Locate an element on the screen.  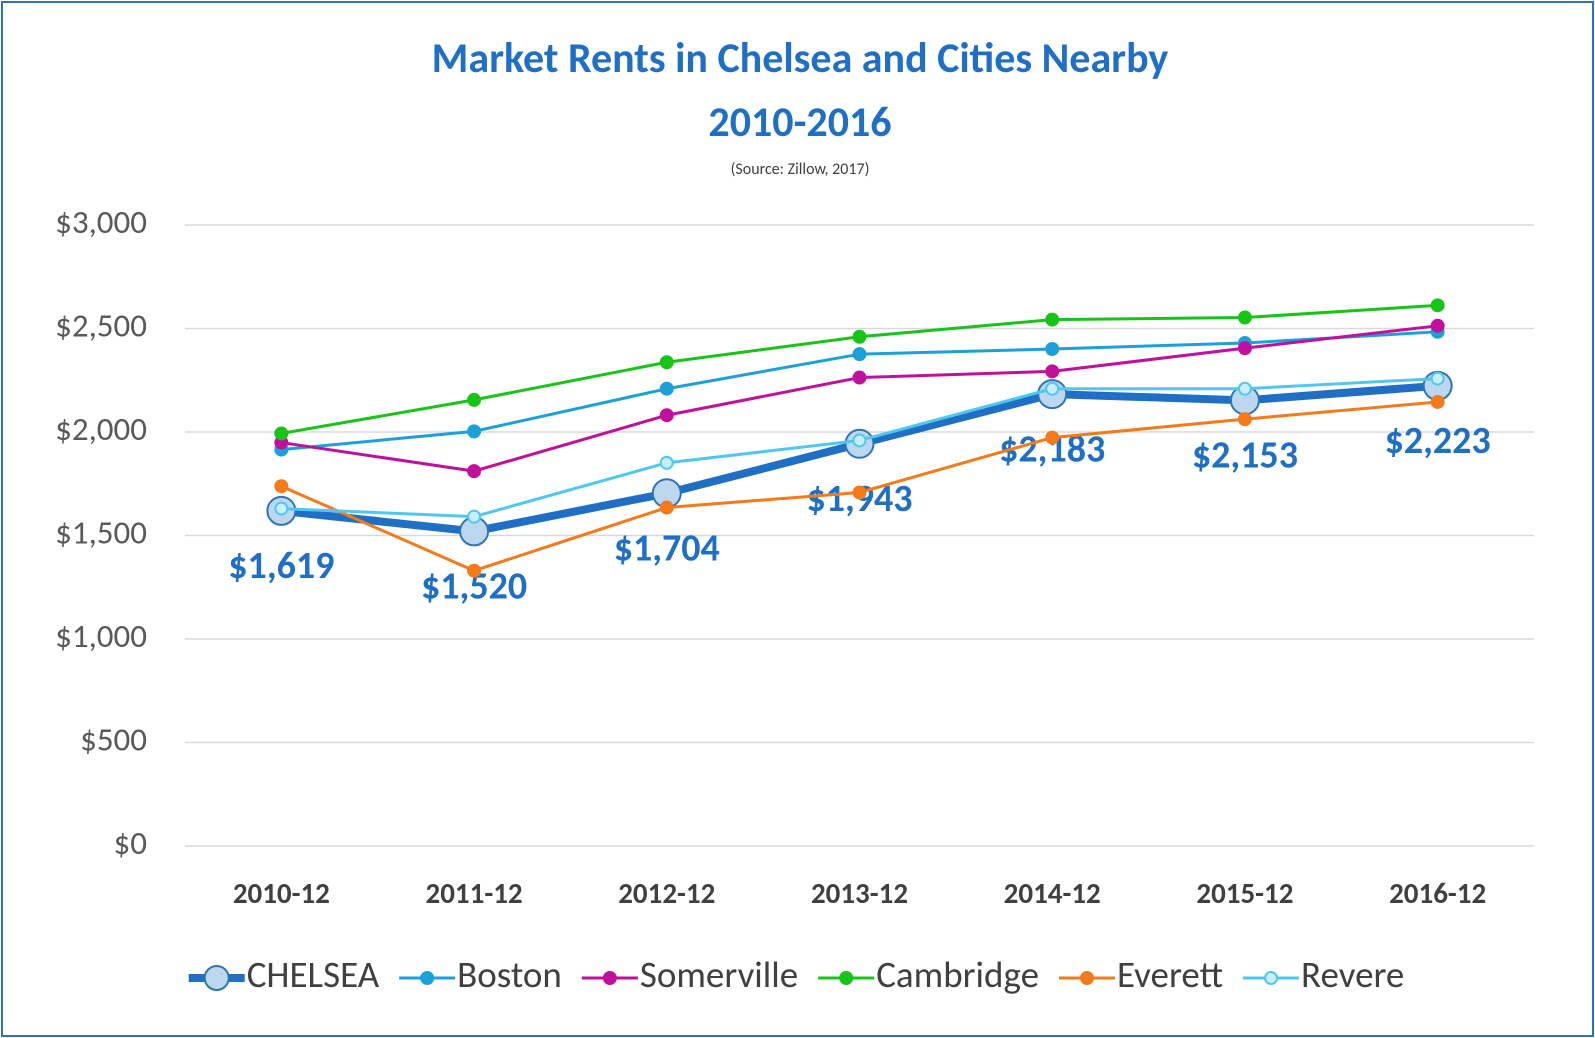
data-label: $2,223 is located at coordinates (1438, 441).